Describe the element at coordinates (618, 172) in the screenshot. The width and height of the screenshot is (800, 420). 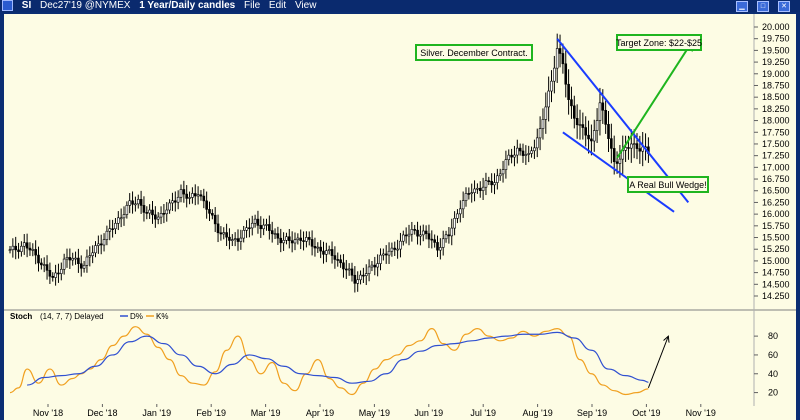
I see `channel-lower` at that location.